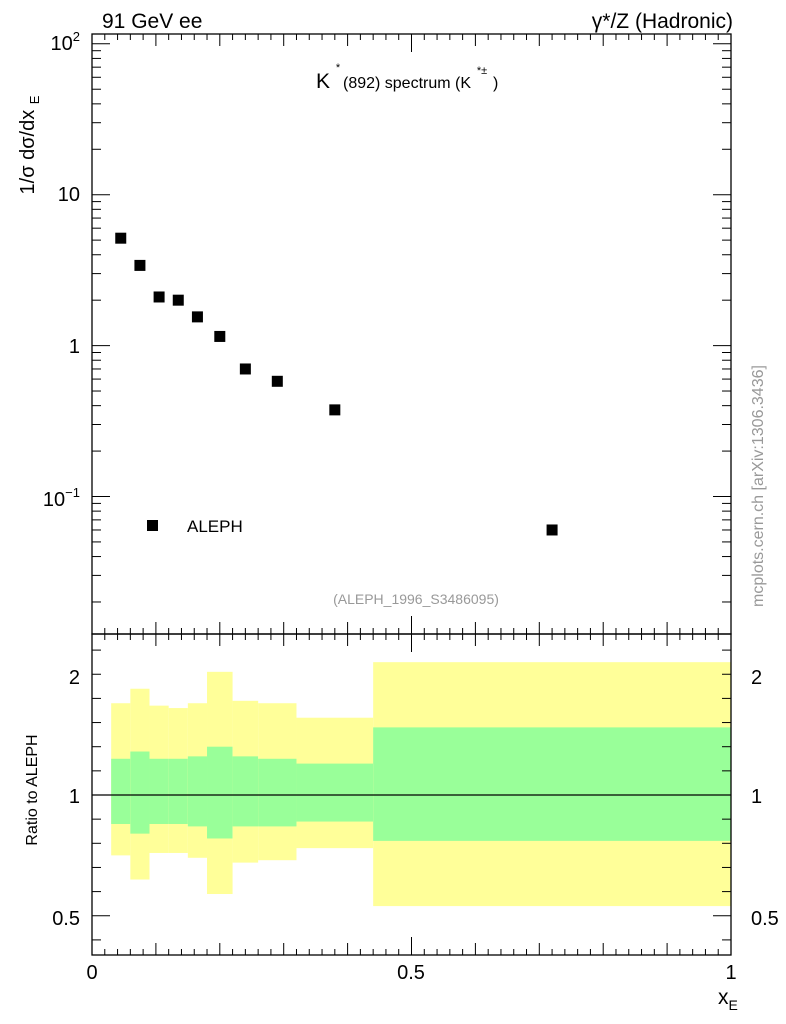  What do you see at coordinates (482, 71) in the screenshot?
I see `title-rest-sup: *±` at bounding box center [482, 71].